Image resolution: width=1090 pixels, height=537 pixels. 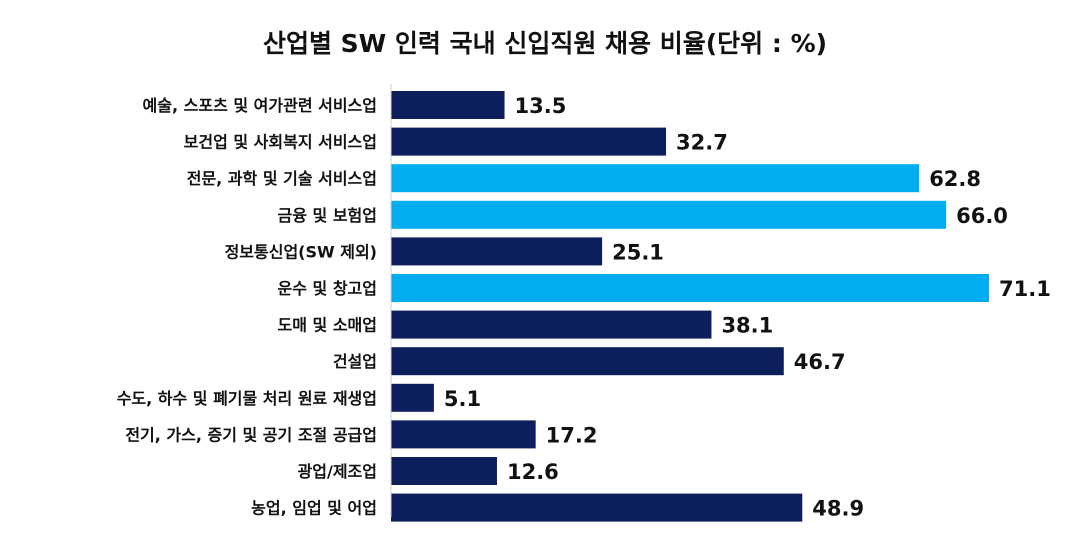 What do you see at coordinates (982, 216) in the screenshot?
I see `data-label: 66.0` at bounding box center [982, 216].